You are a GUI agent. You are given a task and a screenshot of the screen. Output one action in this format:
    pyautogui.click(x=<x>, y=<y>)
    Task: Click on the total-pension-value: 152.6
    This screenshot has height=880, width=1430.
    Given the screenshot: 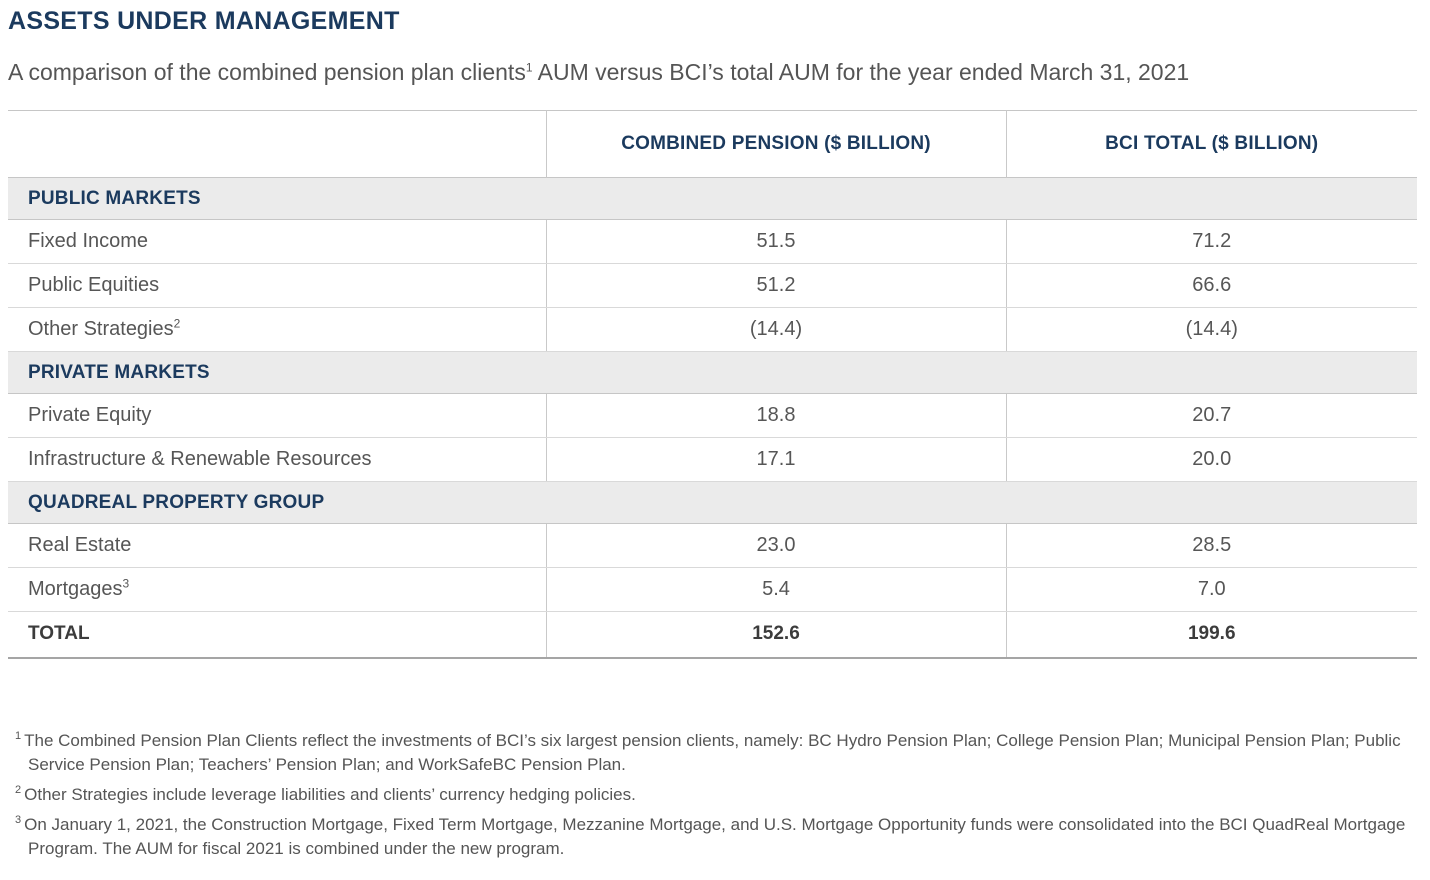 What is the action you would take?
    pyautogui.click(x=776, y=635)
    